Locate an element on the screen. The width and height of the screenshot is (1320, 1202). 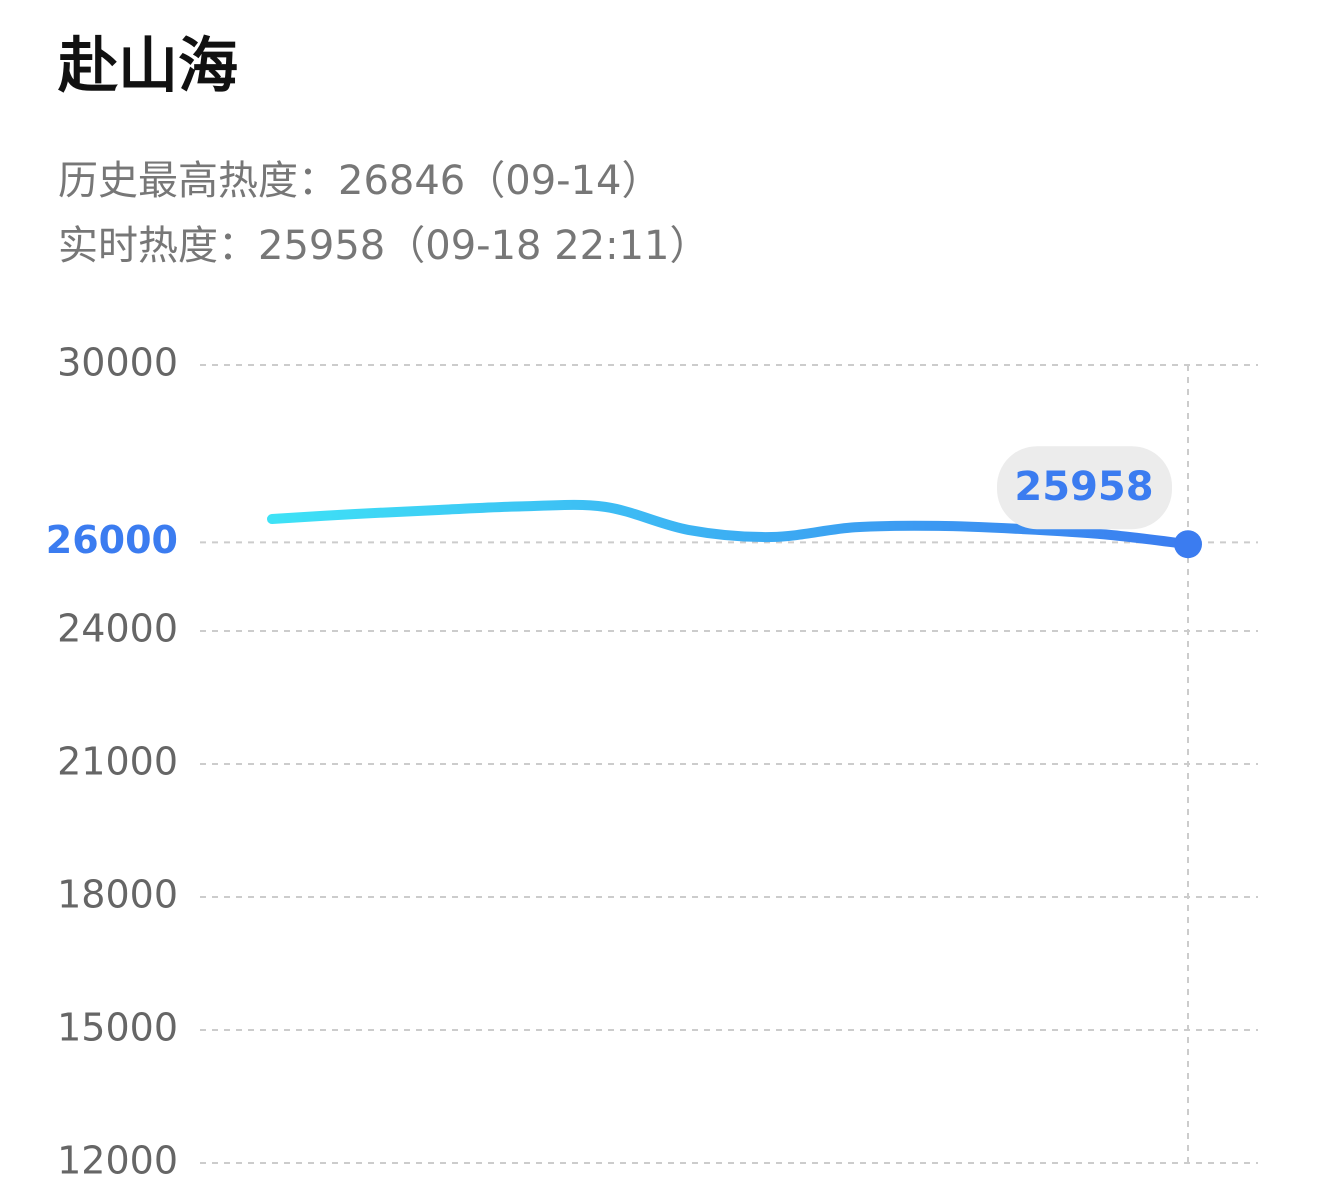
line is located at coordinates (730, 524).